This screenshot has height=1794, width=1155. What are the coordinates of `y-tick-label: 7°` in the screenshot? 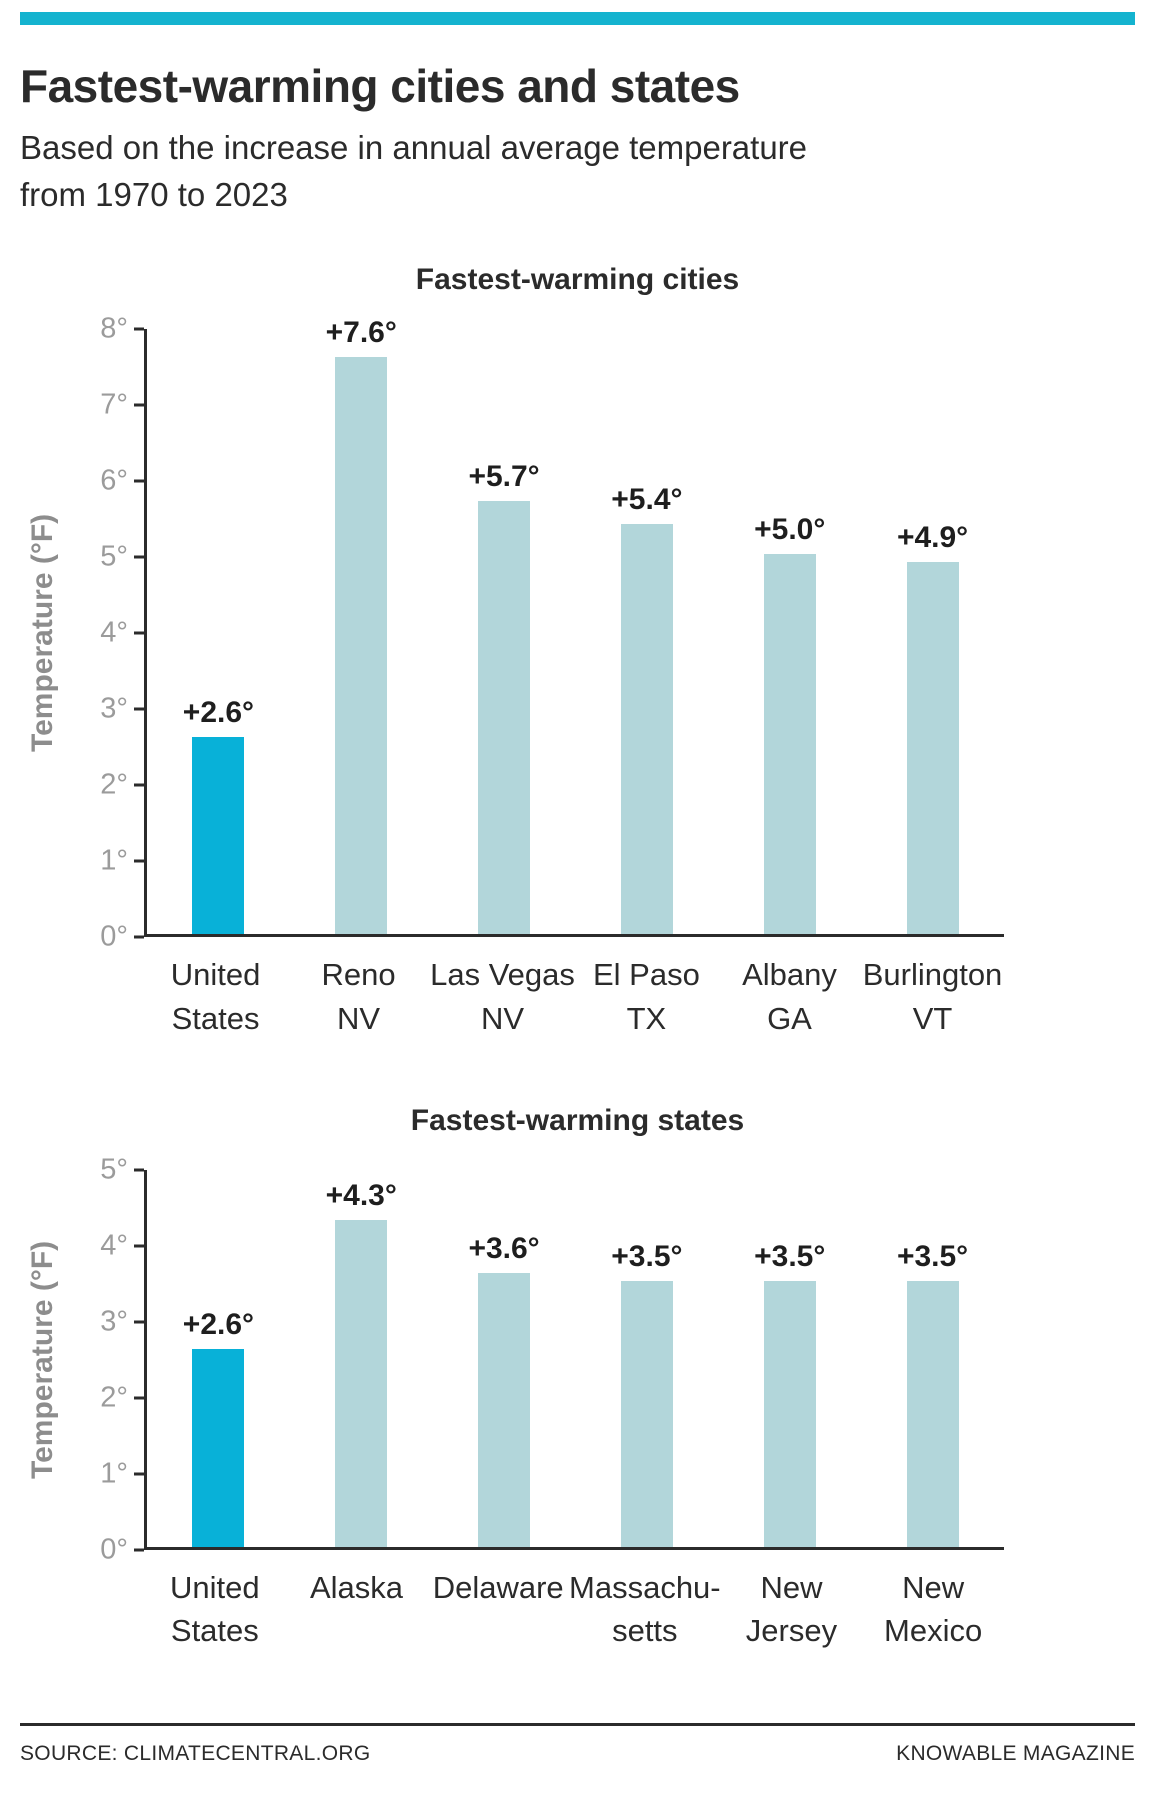 It's located at (114, 404).